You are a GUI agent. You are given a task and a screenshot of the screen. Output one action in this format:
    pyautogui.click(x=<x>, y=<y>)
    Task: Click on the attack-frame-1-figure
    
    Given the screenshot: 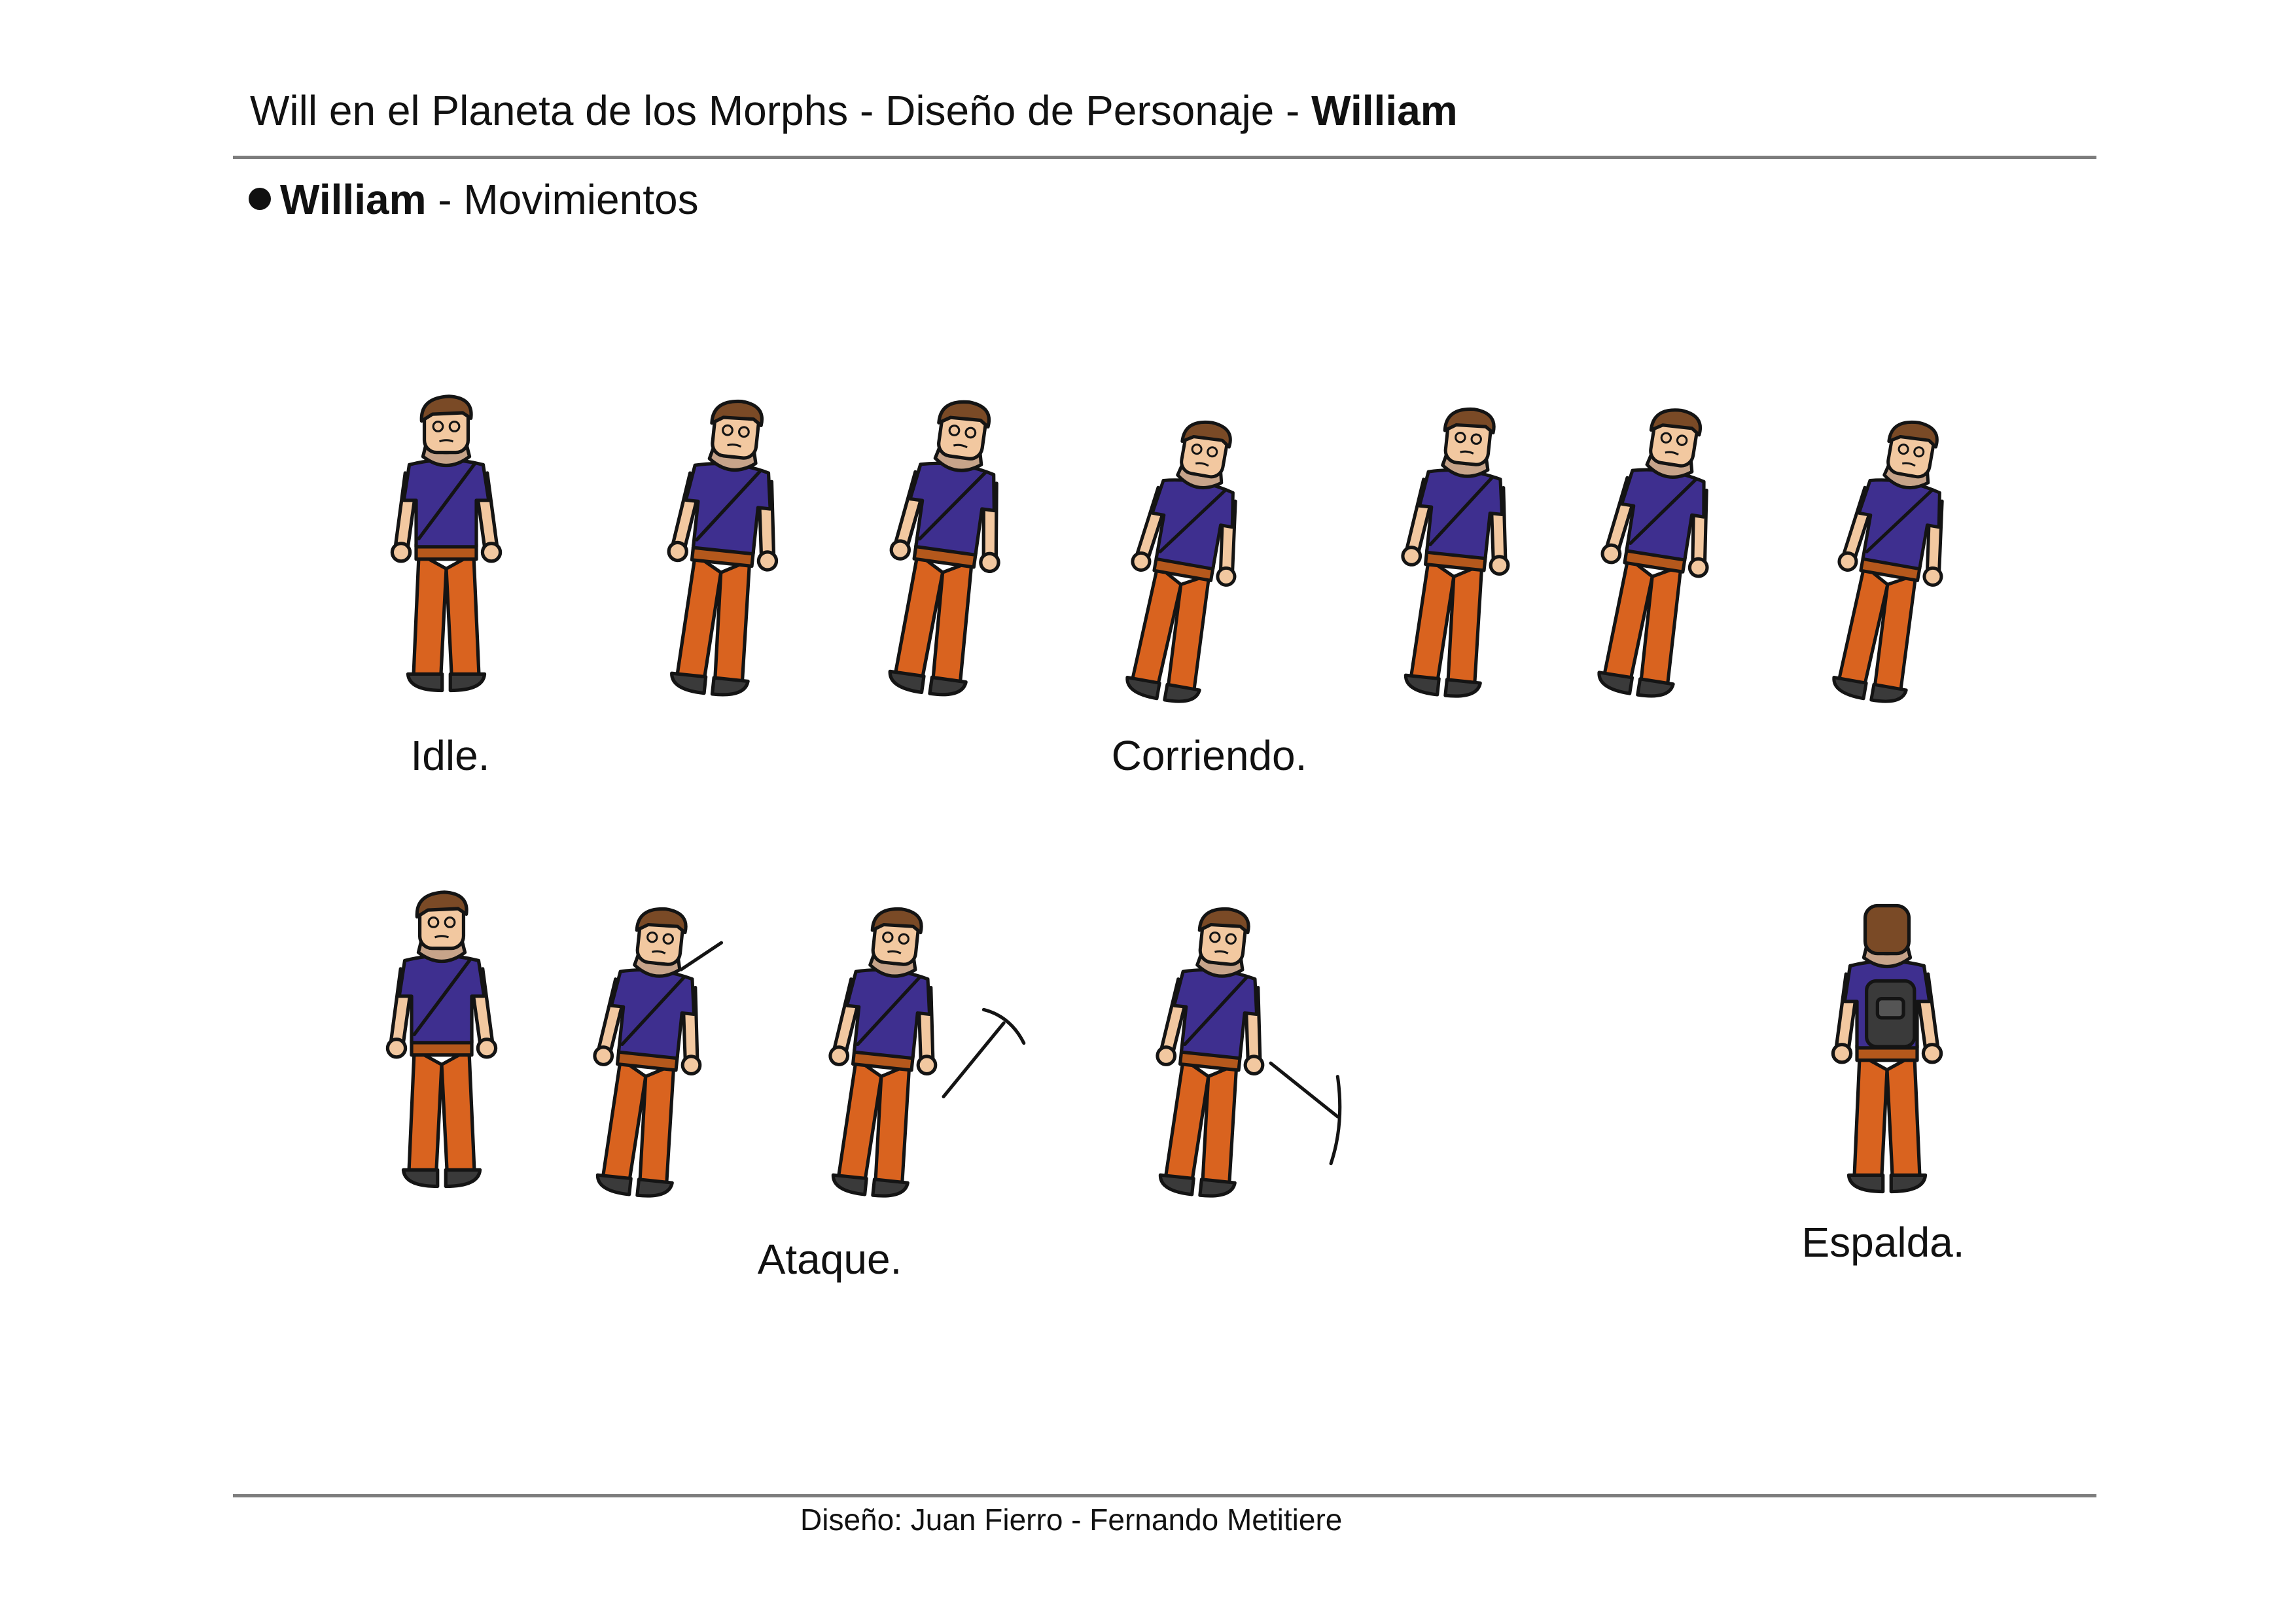 What is the action you would take?
    pyautogui.click(x=442, y=1044)
    